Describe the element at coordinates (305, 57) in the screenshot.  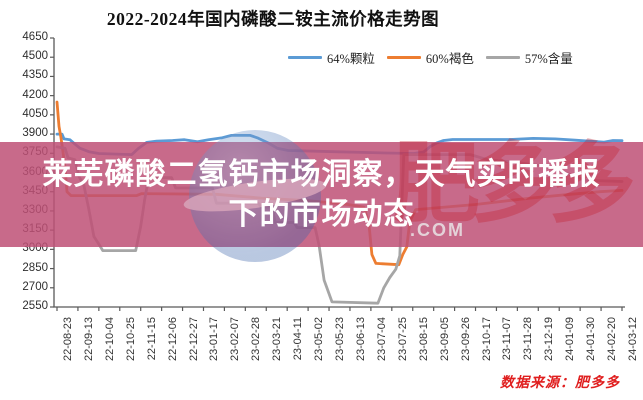
I see `legend-line-swatch-blue` at that location.